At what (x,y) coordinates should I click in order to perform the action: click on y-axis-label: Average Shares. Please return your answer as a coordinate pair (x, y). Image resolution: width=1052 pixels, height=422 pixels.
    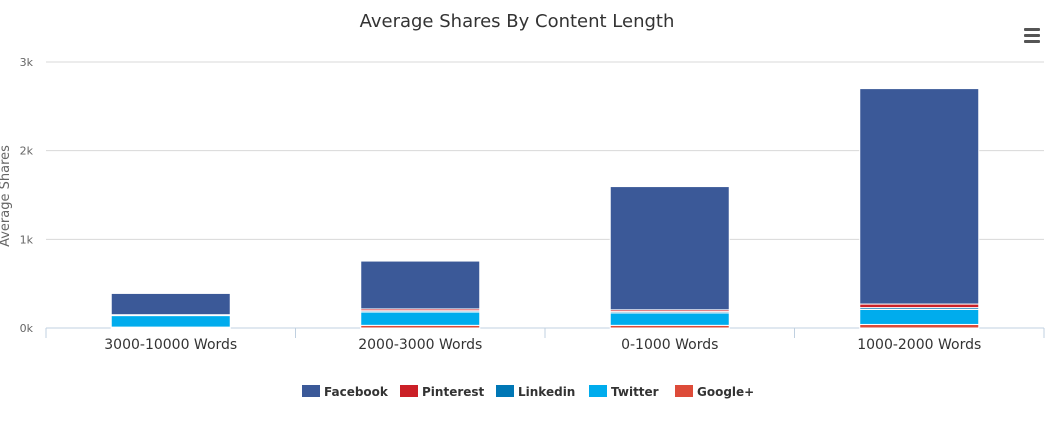
    Looking at the image, I should click on (6, 196).